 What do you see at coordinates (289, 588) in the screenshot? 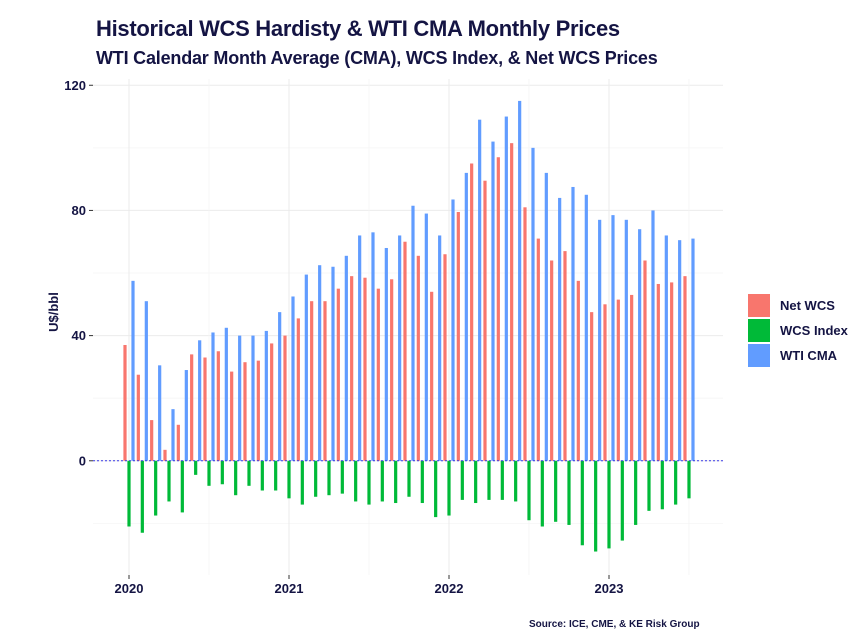
I see `x-tick-label: 2021` at bounding box center [289, 588].